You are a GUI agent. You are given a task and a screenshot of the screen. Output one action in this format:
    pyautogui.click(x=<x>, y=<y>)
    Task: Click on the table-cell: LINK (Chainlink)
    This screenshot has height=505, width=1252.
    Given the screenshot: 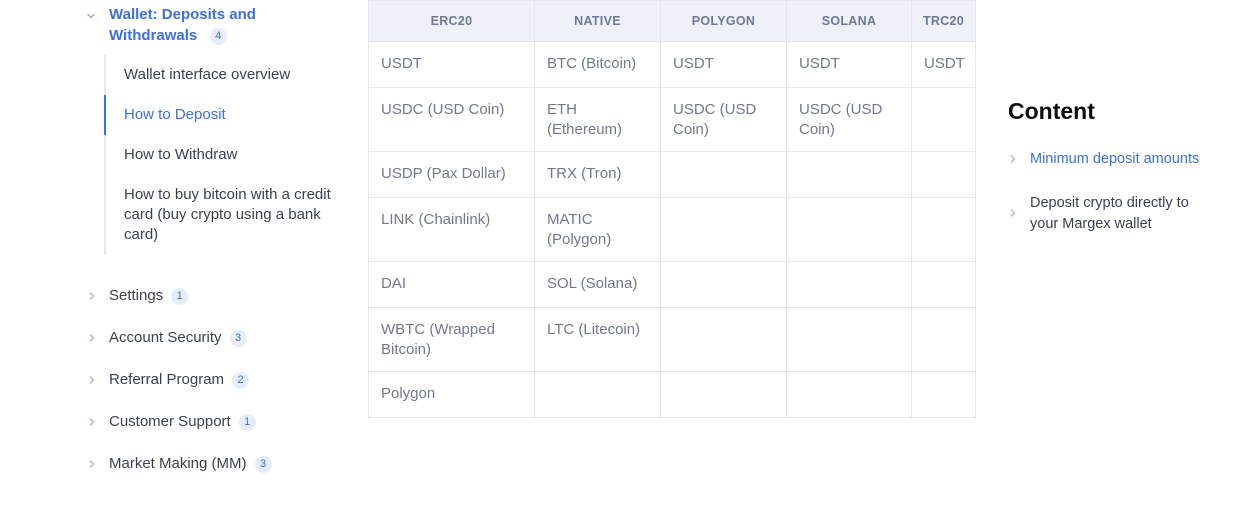 What is the action you would take?
    pyautogui.click(x=451, y=229)
    